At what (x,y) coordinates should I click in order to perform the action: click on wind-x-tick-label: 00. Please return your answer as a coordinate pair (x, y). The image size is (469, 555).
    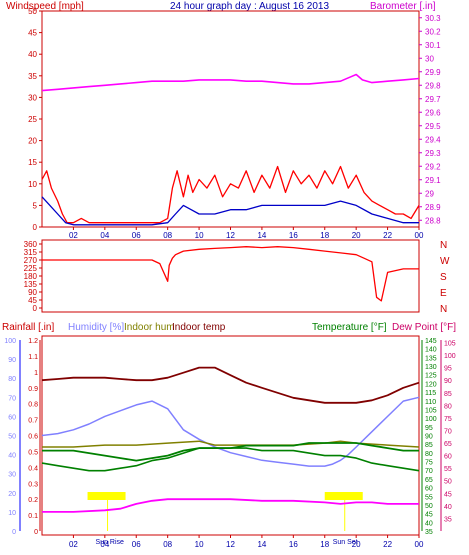
    Looking at the image, I should click on (419, 235).